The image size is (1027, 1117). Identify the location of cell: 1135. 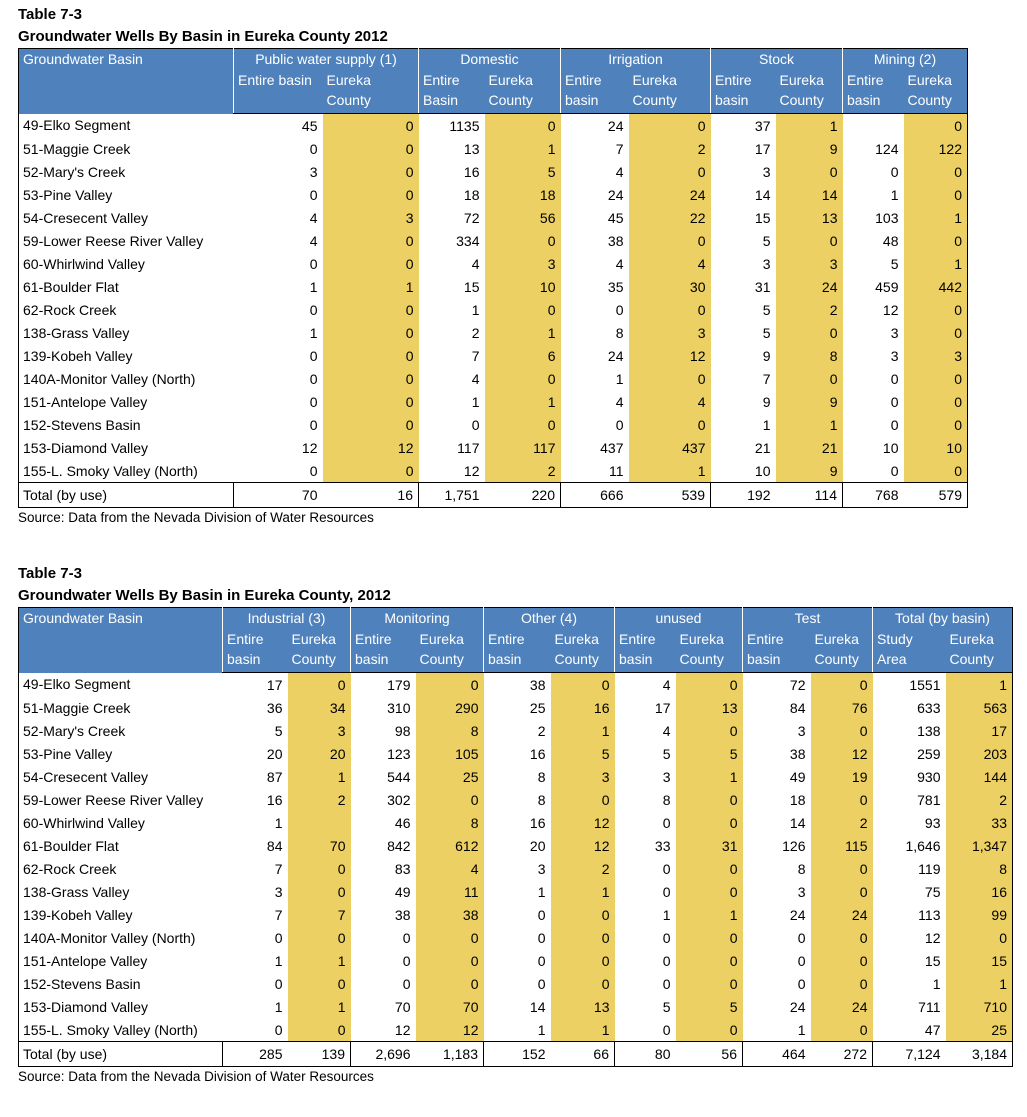
(464, 125).